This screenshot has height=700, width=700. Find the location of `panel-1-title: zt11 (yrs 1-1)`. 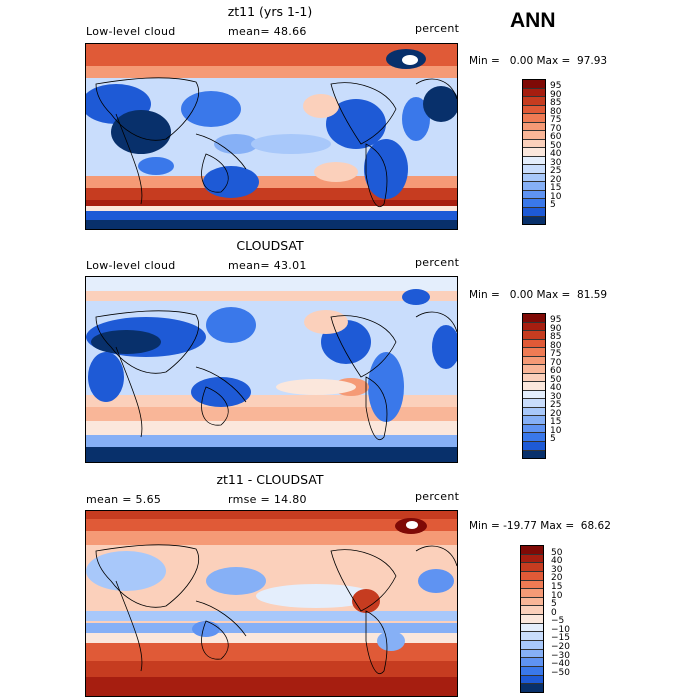

panel-1-title: zt11 (yrs 1-1) is located at coordinates (270, 11).